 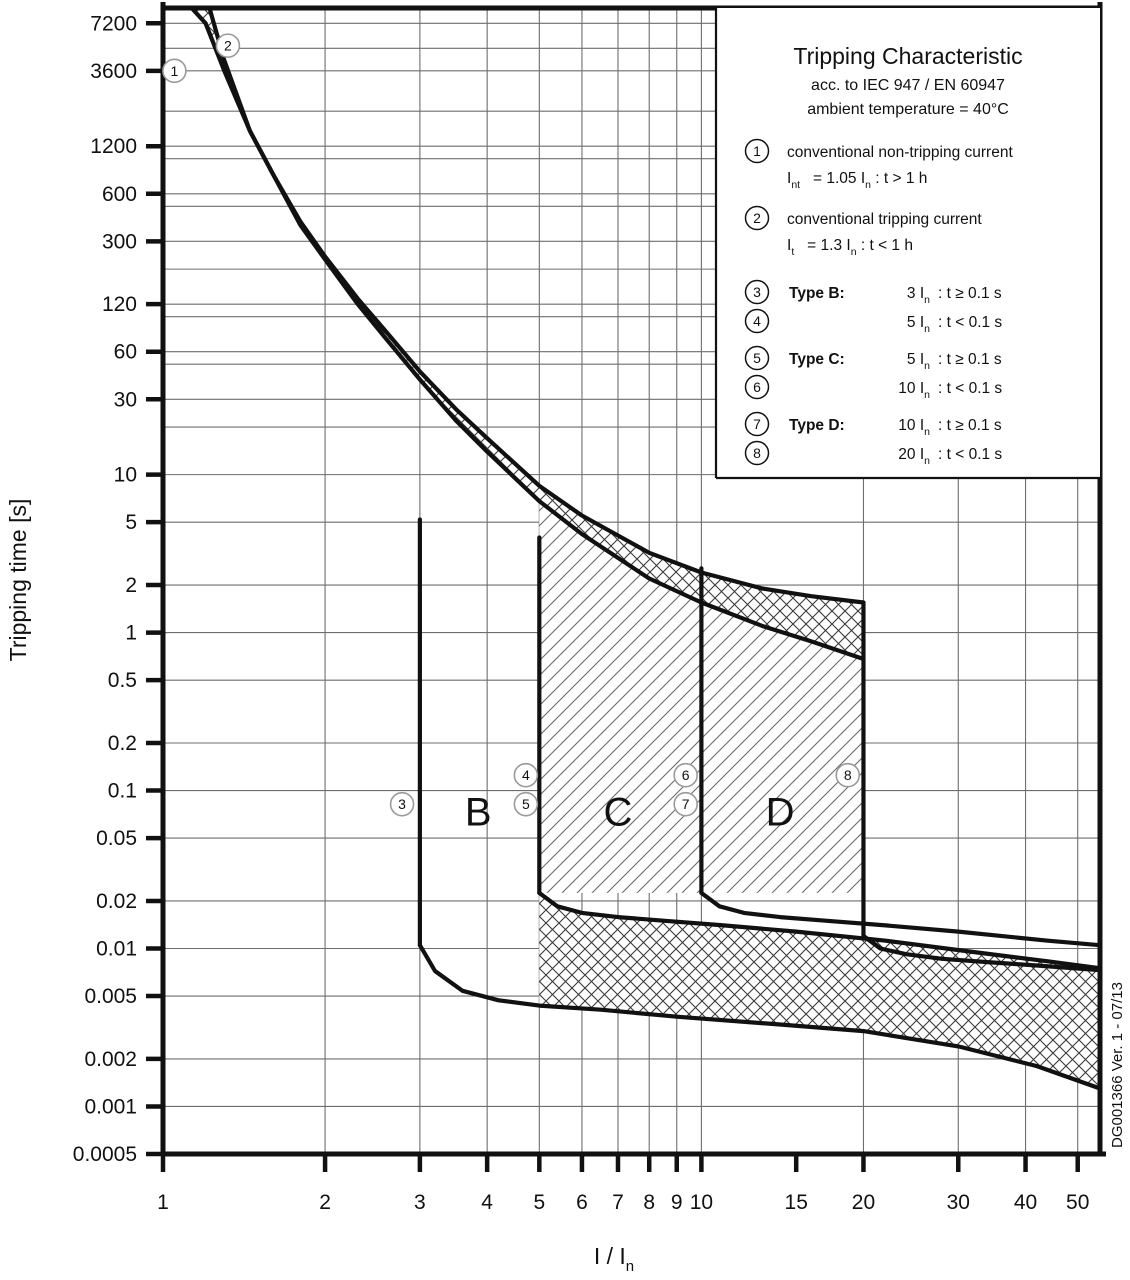 I want to click on x-tick-label: 15, so click(x=796, y=1202).